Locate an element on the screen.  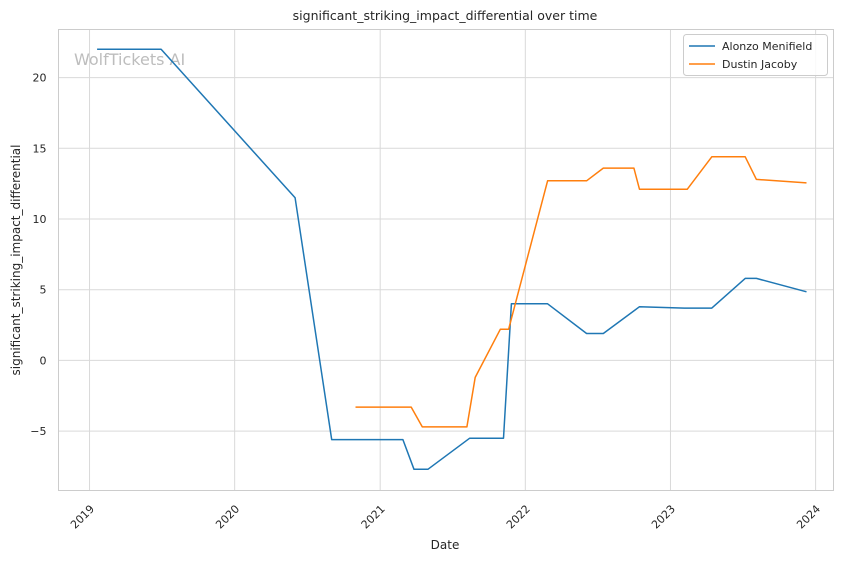
y-tick-label: −5 is located at coordinates (38, 431).